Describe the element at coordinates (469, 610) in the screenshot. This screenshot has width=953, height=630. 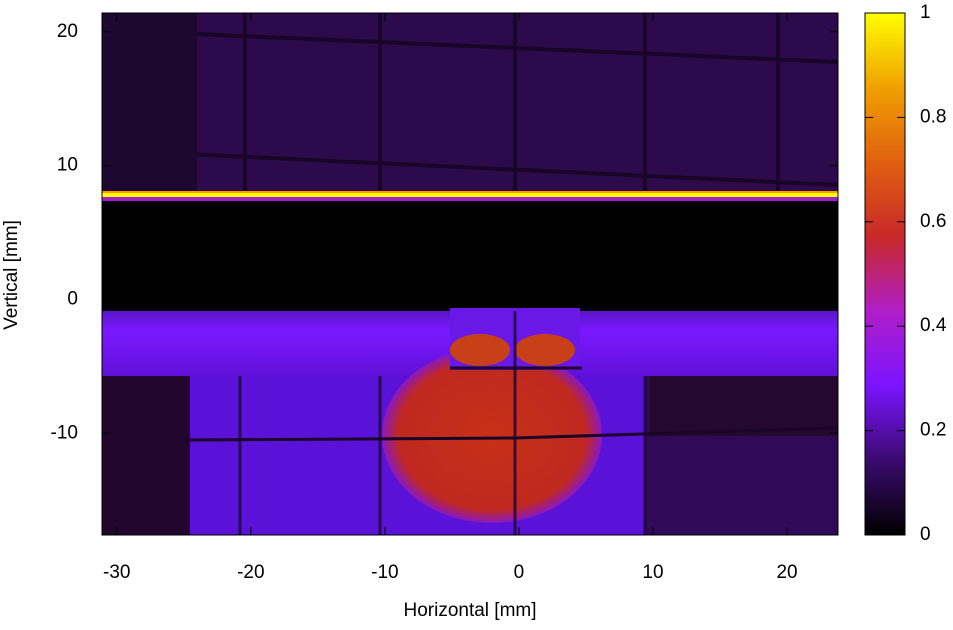
I see `x-axis-label: Horizontal [mm]` at that location.